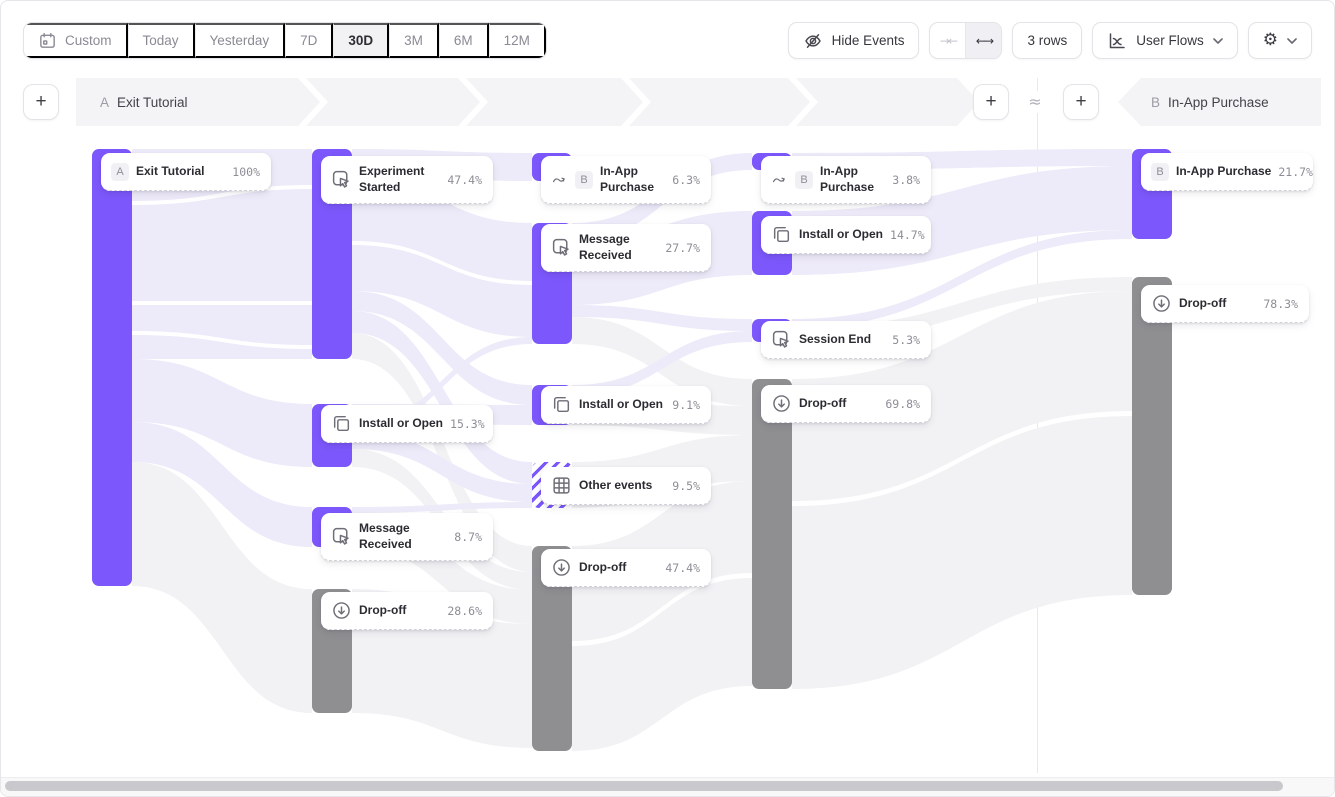  Describe the element at coordinates (112, 367) in the screenshot. I see `bar-exit-tutorial` at that location.